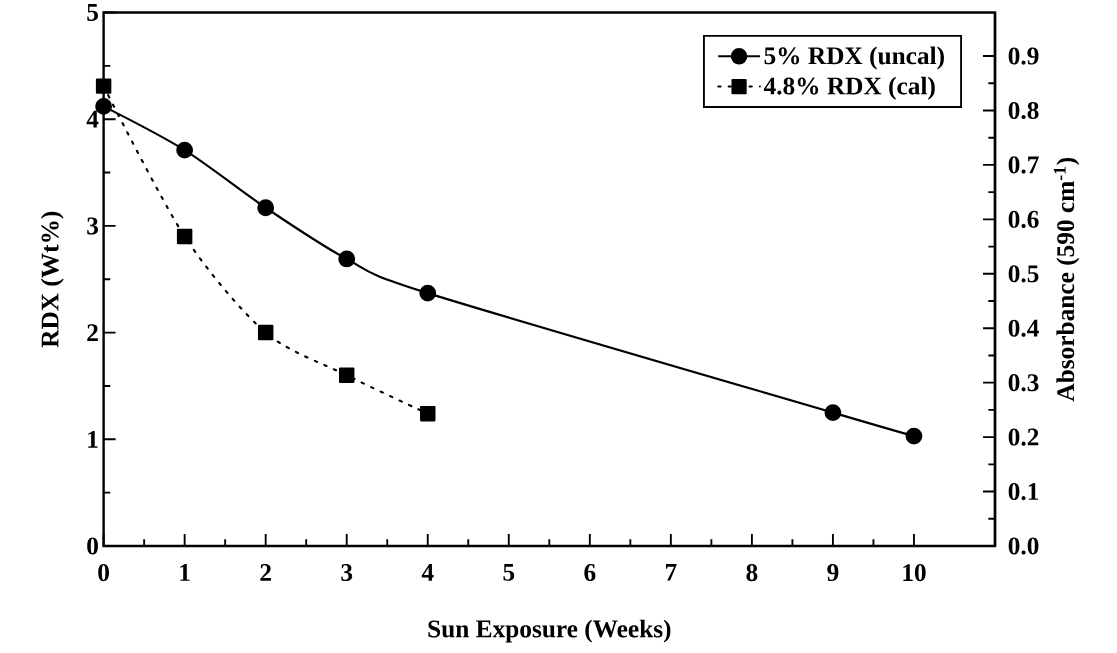 Image resolution: width=1117 pixels, height=653 pixels. I want to click on legend-label: 4.8% RDX (cal), so click(849, 88).